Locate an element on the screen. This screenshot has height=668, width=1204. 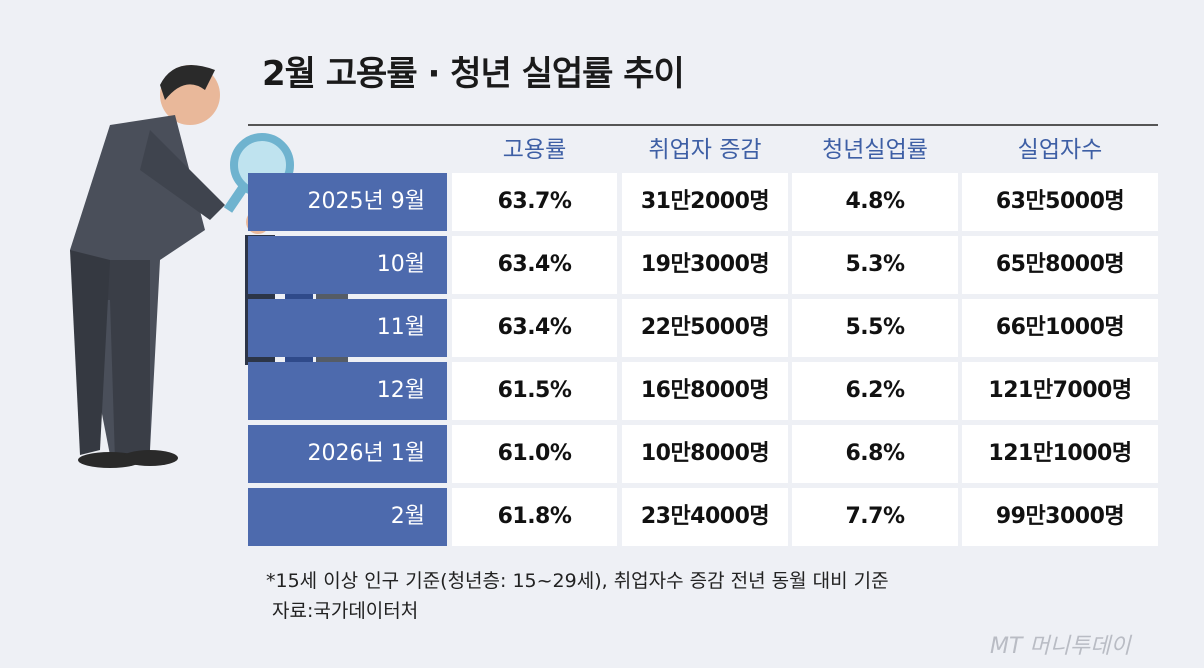
table-cell: 10만8000명 is located at coordinates (705, 454).